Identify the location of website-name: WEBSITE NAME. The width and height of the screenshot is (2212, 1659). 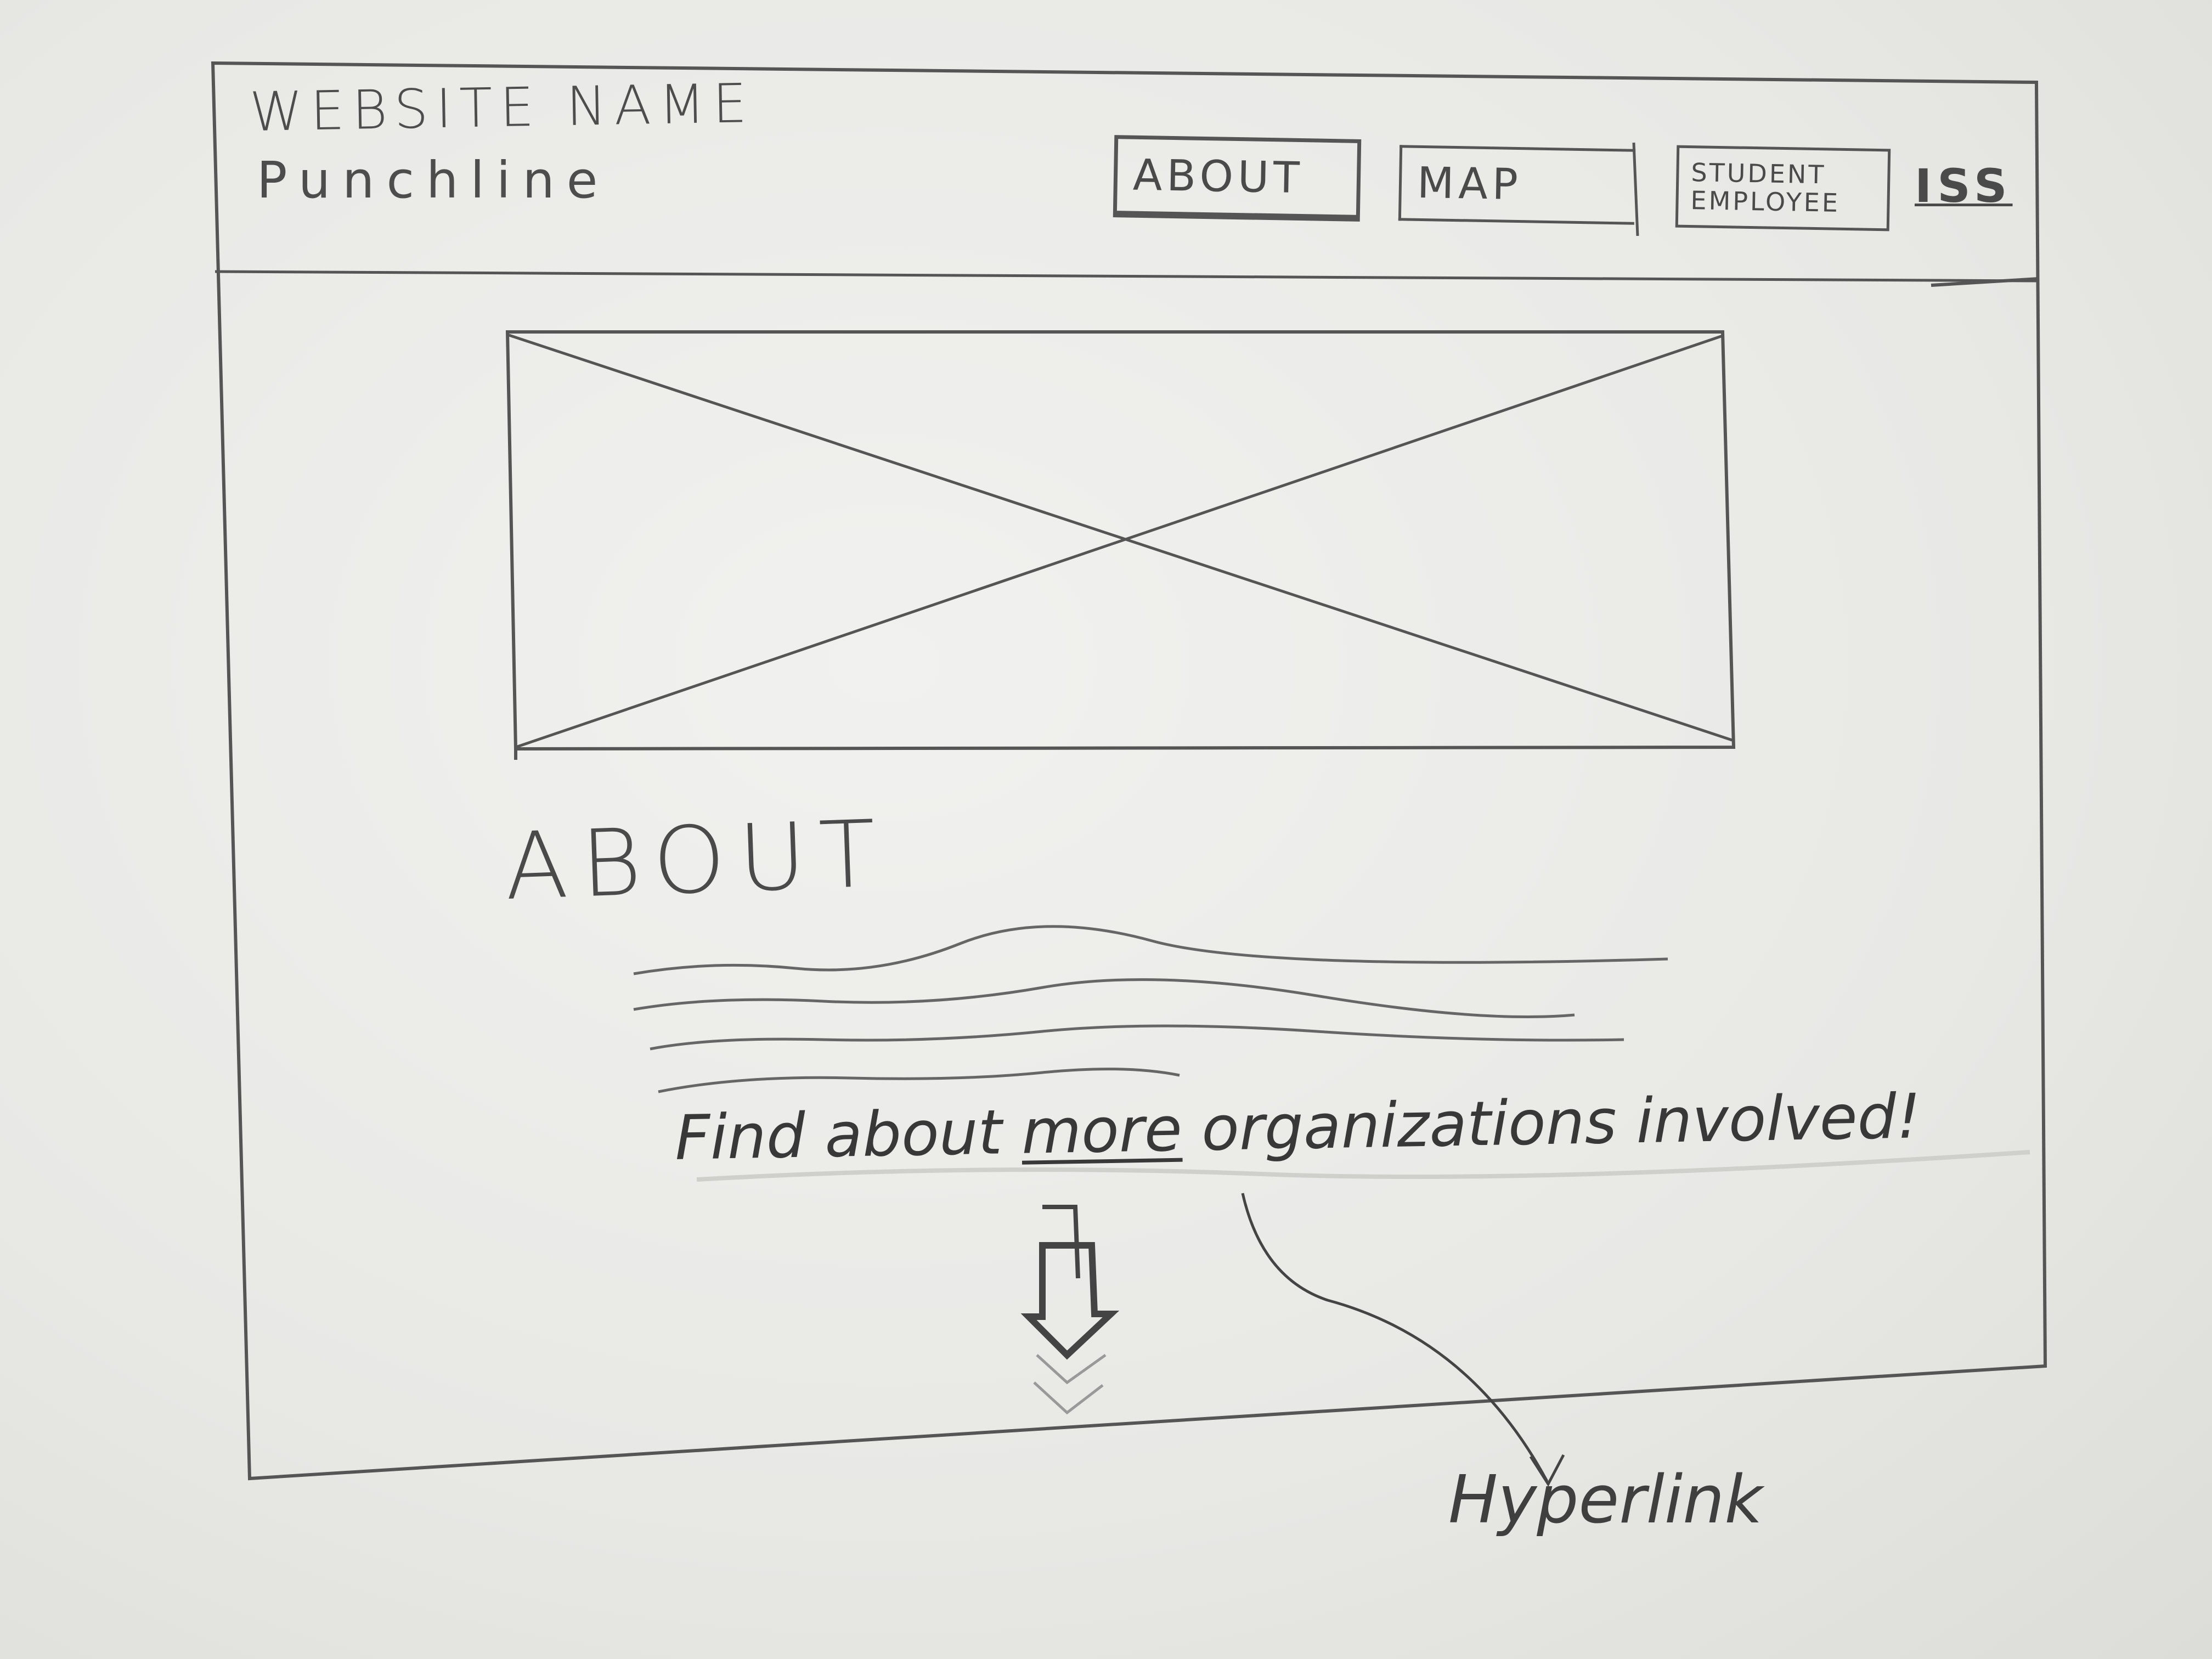
(502, 108).